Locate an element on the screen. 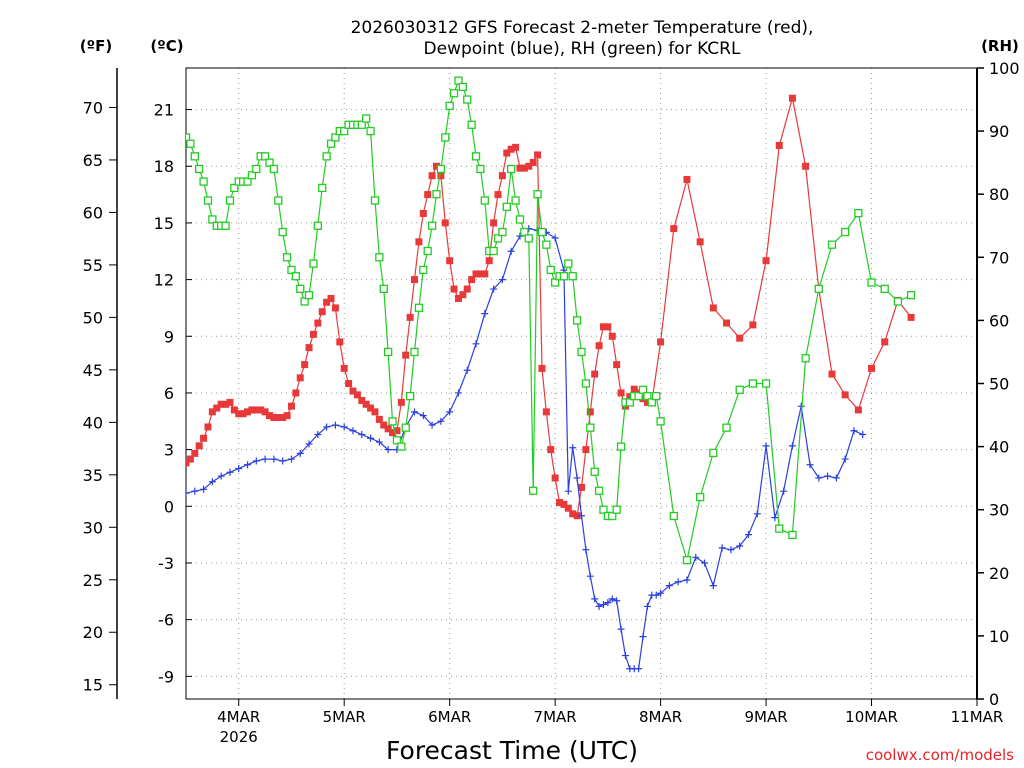  rh-tick-label: 90 is located at coordinates (999, 131).